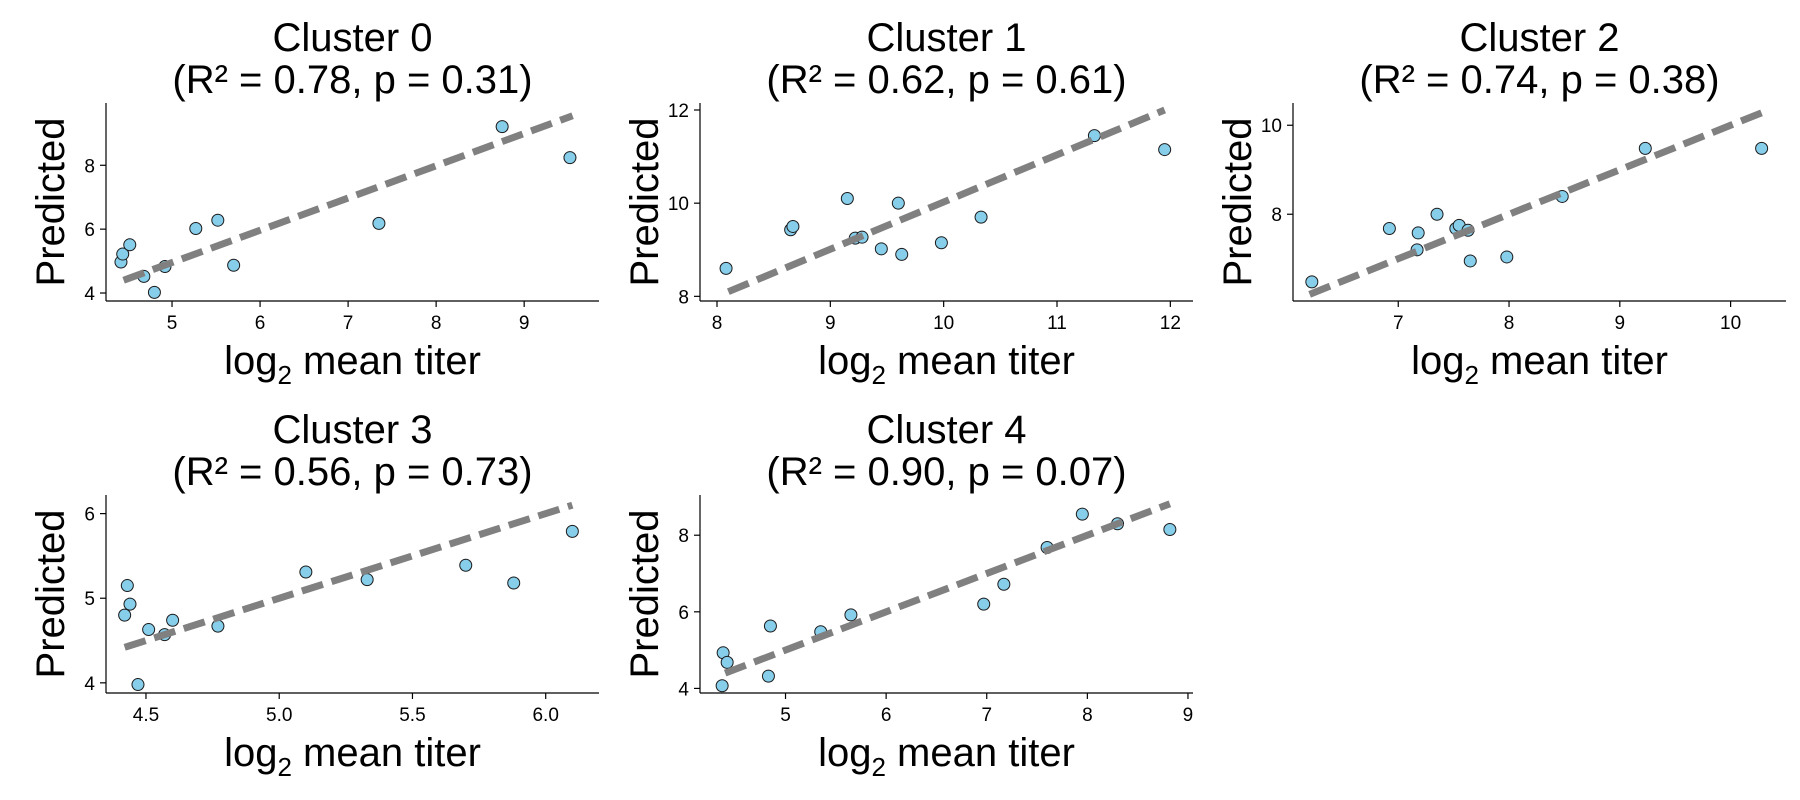 This screenshot has height=800, width=1800. Describe the element at coordinates (678, 111) in the screenshot. I see `y-tick-label: 12` at that location.